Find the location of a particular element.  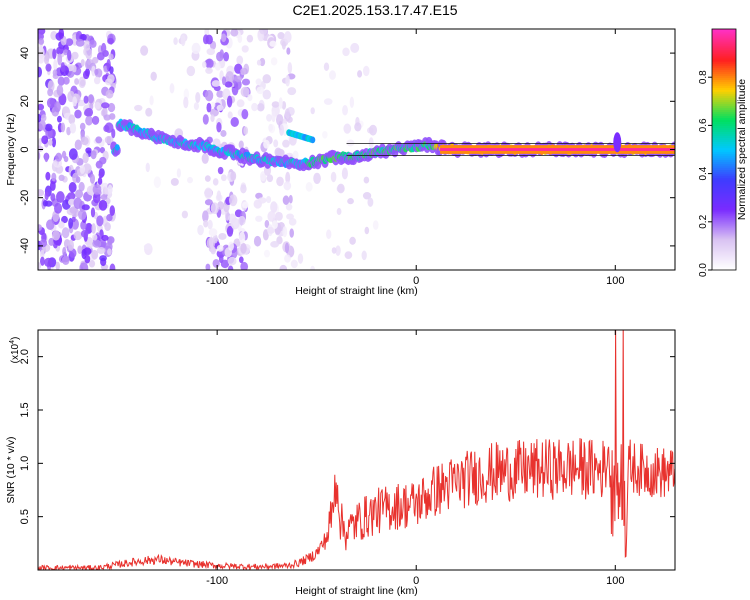

colorbar-frame is located at coordinates (724, 149).